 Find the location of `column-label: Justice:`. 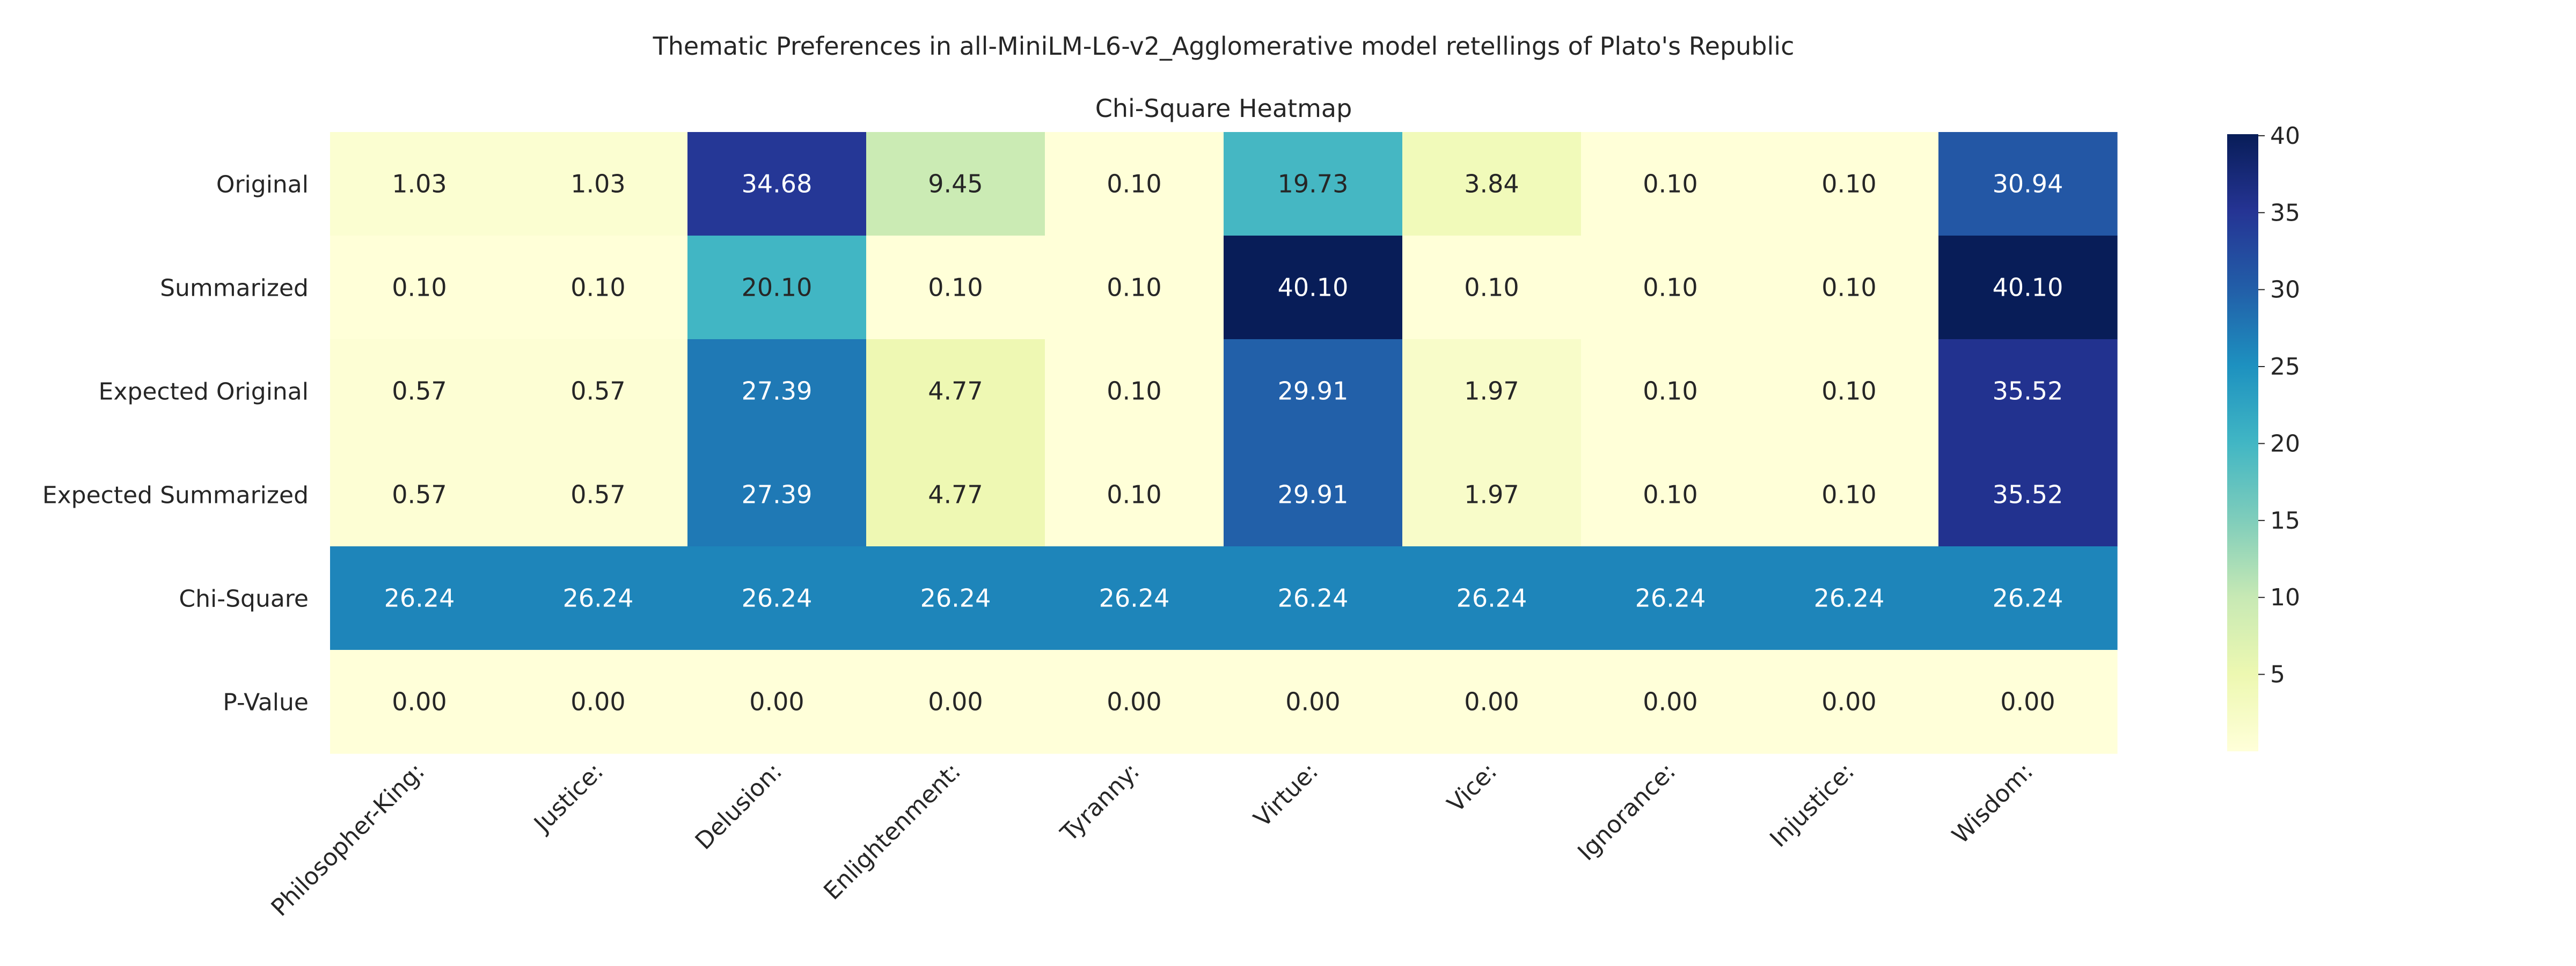

column-label: Justice: is located at coordinates (568, 798).